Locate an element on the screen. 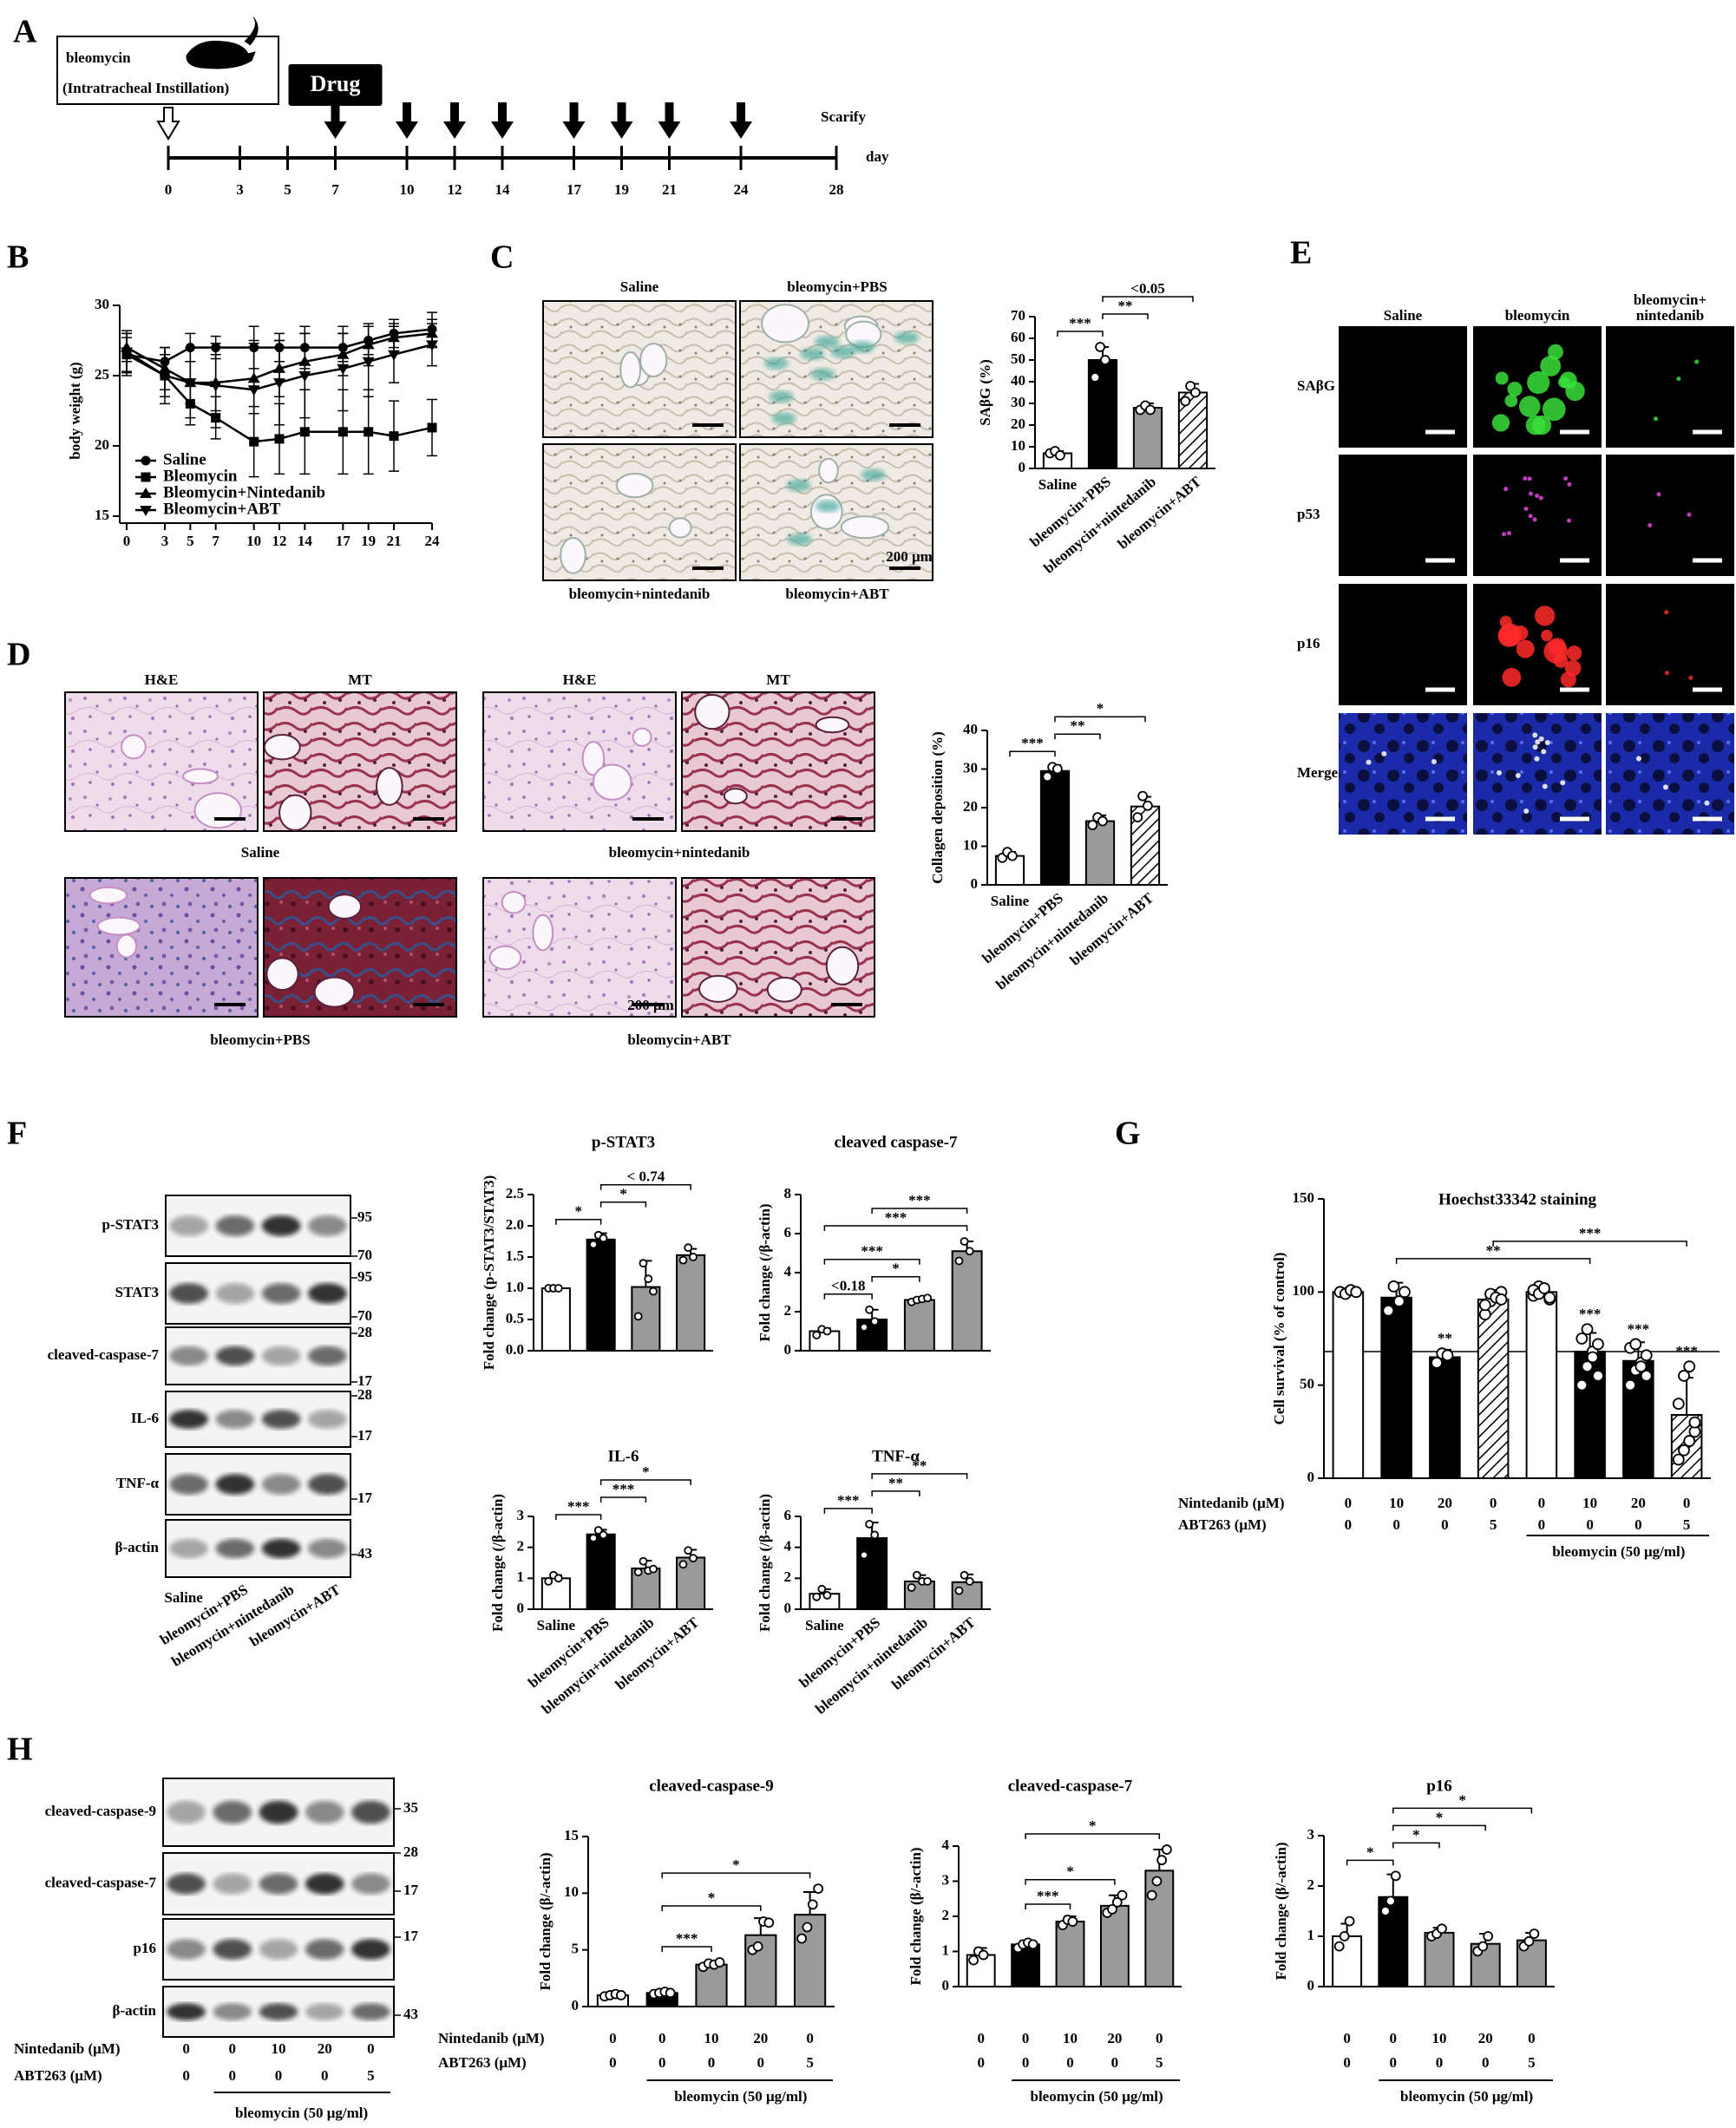 This screenshot has width=1736, height=2128. row-label: SAβG is located at coordinates (1316, 385).